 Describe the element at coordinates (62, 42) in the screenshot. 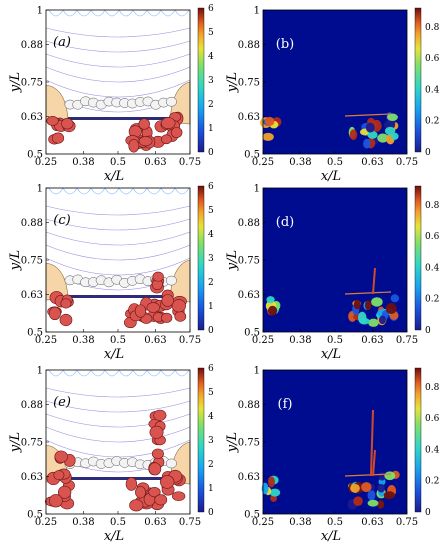

I see `panel-label: (a)` at that location.